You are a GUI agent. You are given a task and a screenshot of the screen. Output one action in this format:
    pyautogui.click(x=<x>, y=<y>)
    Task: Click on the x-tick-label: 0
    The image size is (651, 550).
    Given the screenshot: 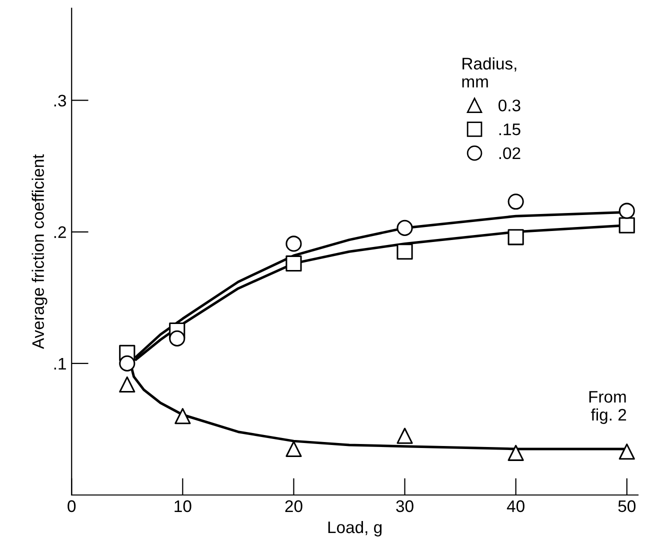 What is the action you would take?
    pyautogui.click(x=72, y=506)
    